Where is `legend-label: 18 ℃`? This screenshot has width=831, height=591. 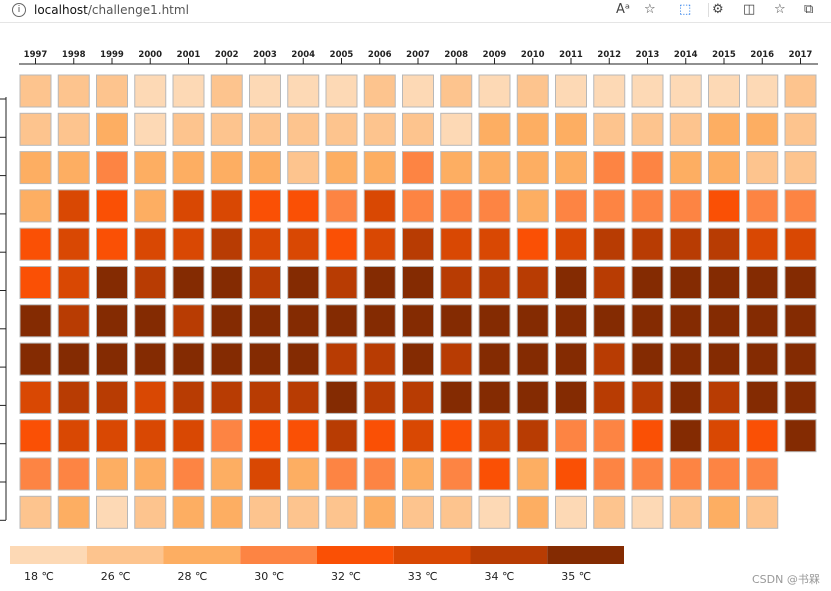 legend-label: 18 ℃ is located at coordinates (39, 576).